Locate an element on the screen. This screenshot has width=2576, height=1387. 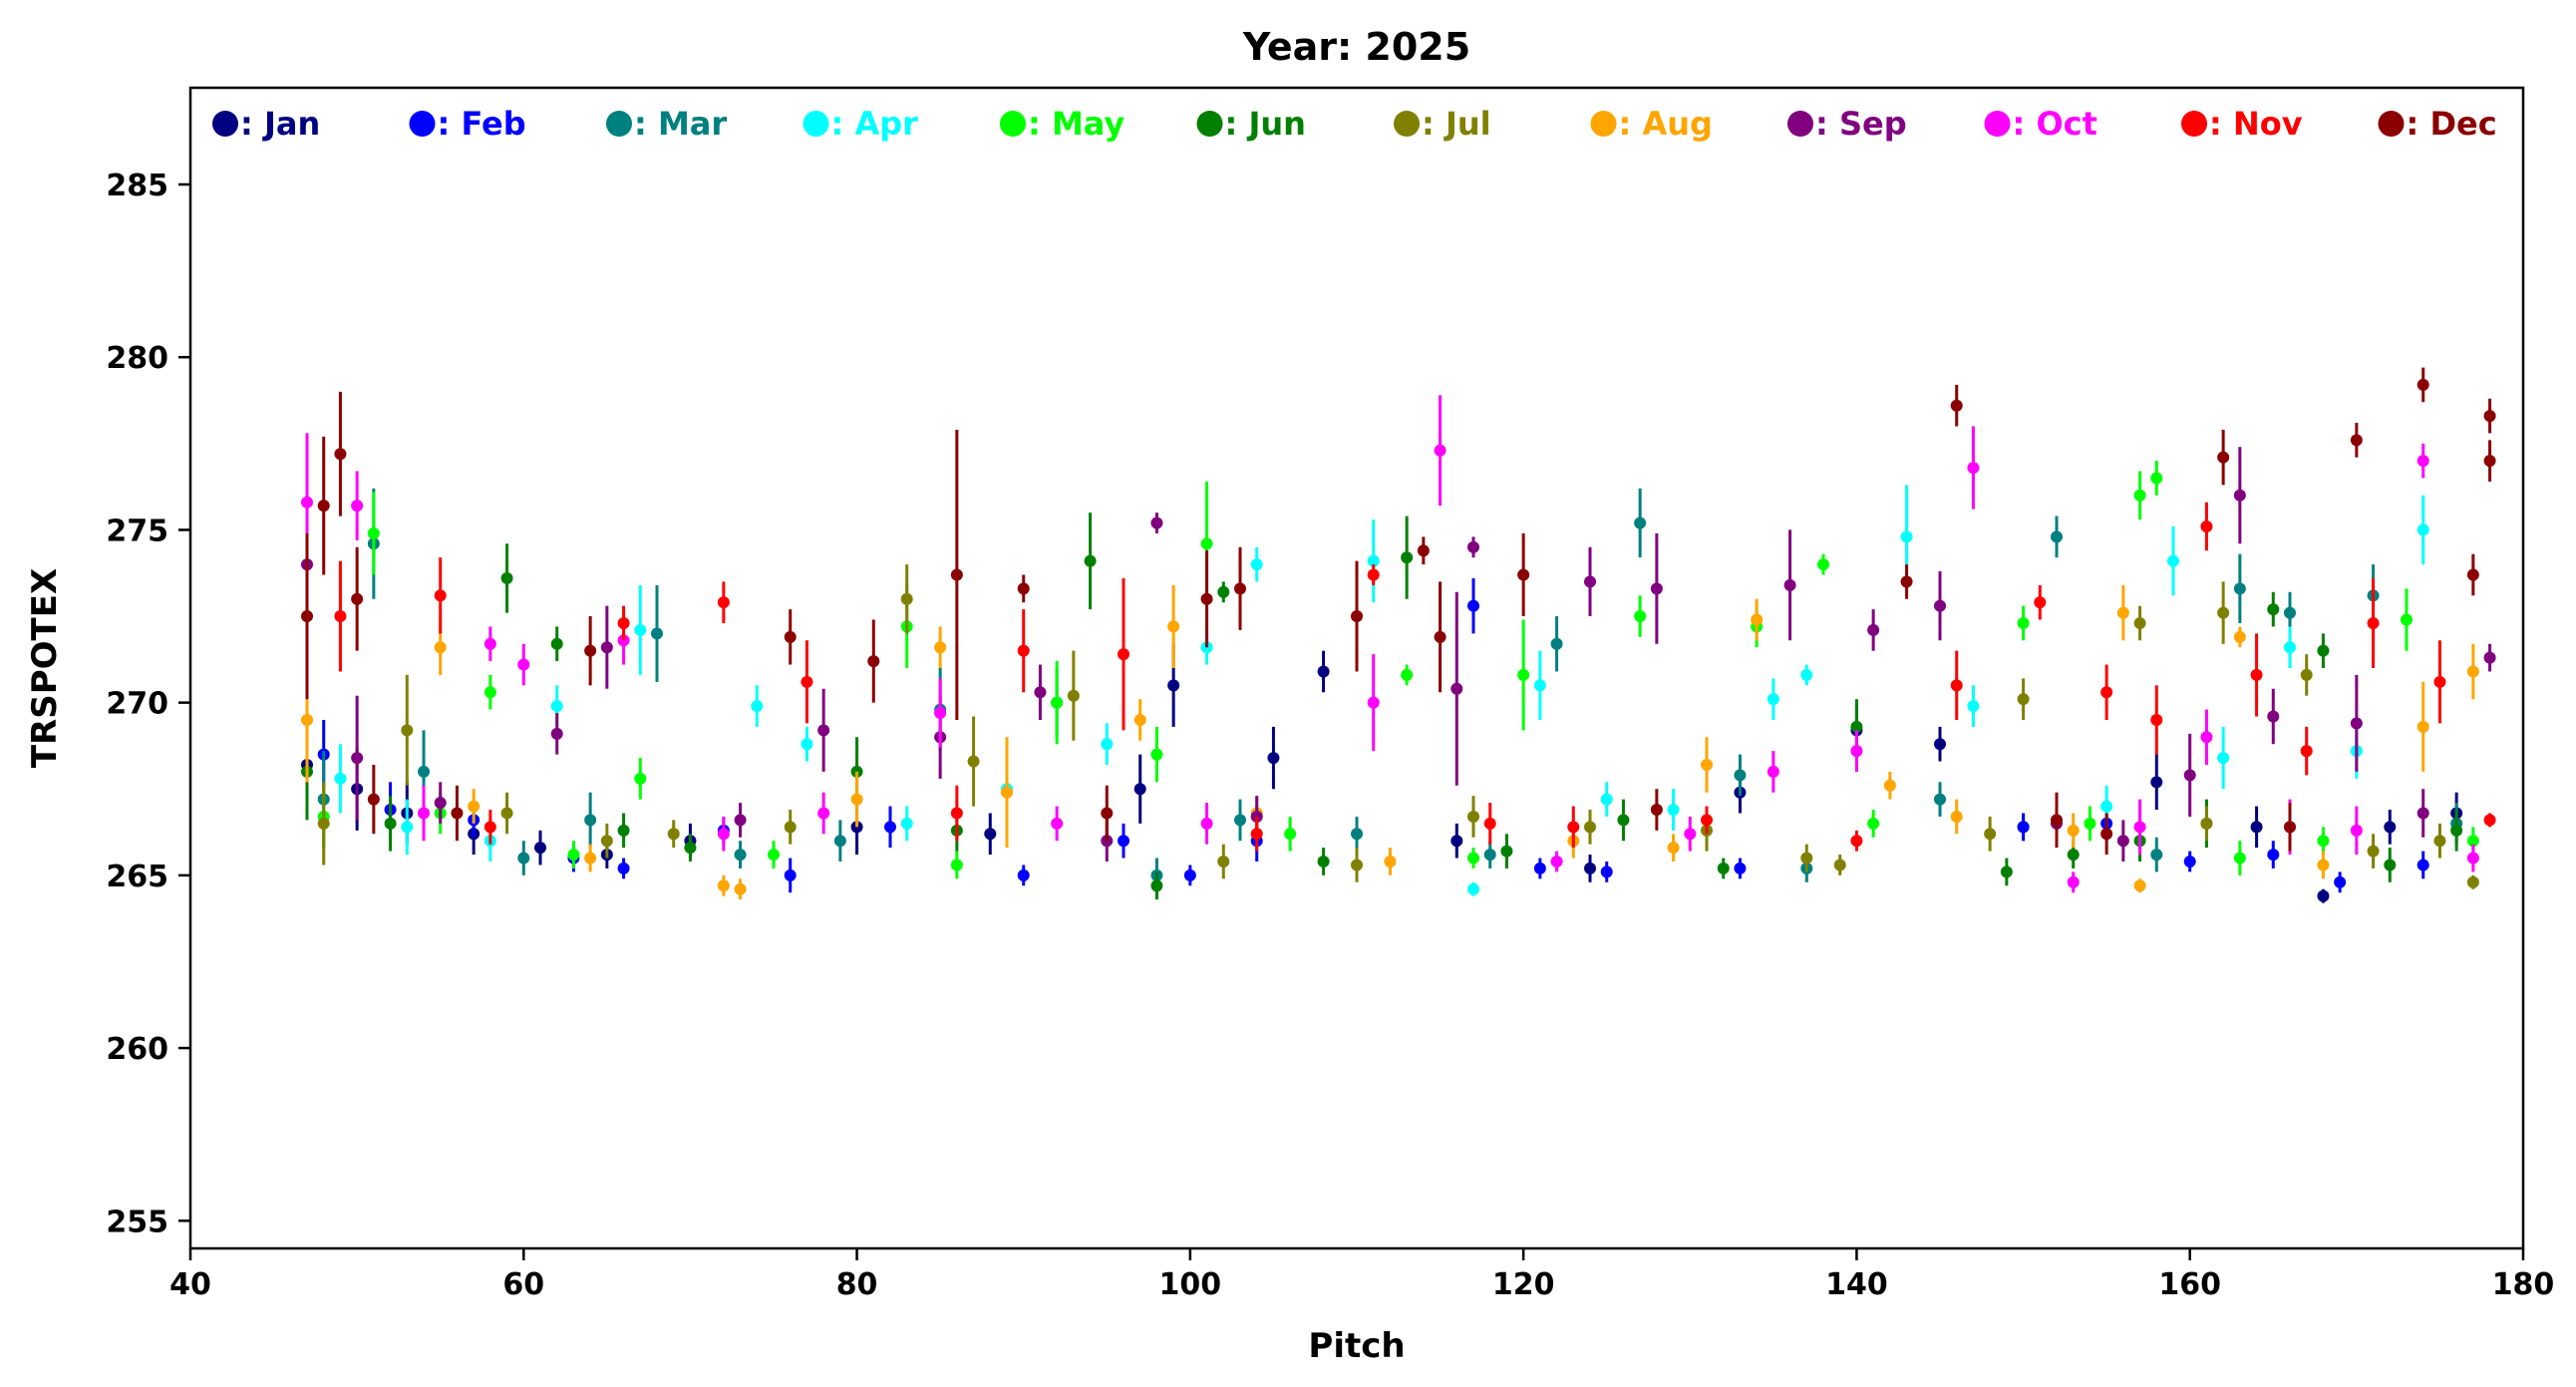
y-tick-label: 265 is located at coordinates (137, 877).